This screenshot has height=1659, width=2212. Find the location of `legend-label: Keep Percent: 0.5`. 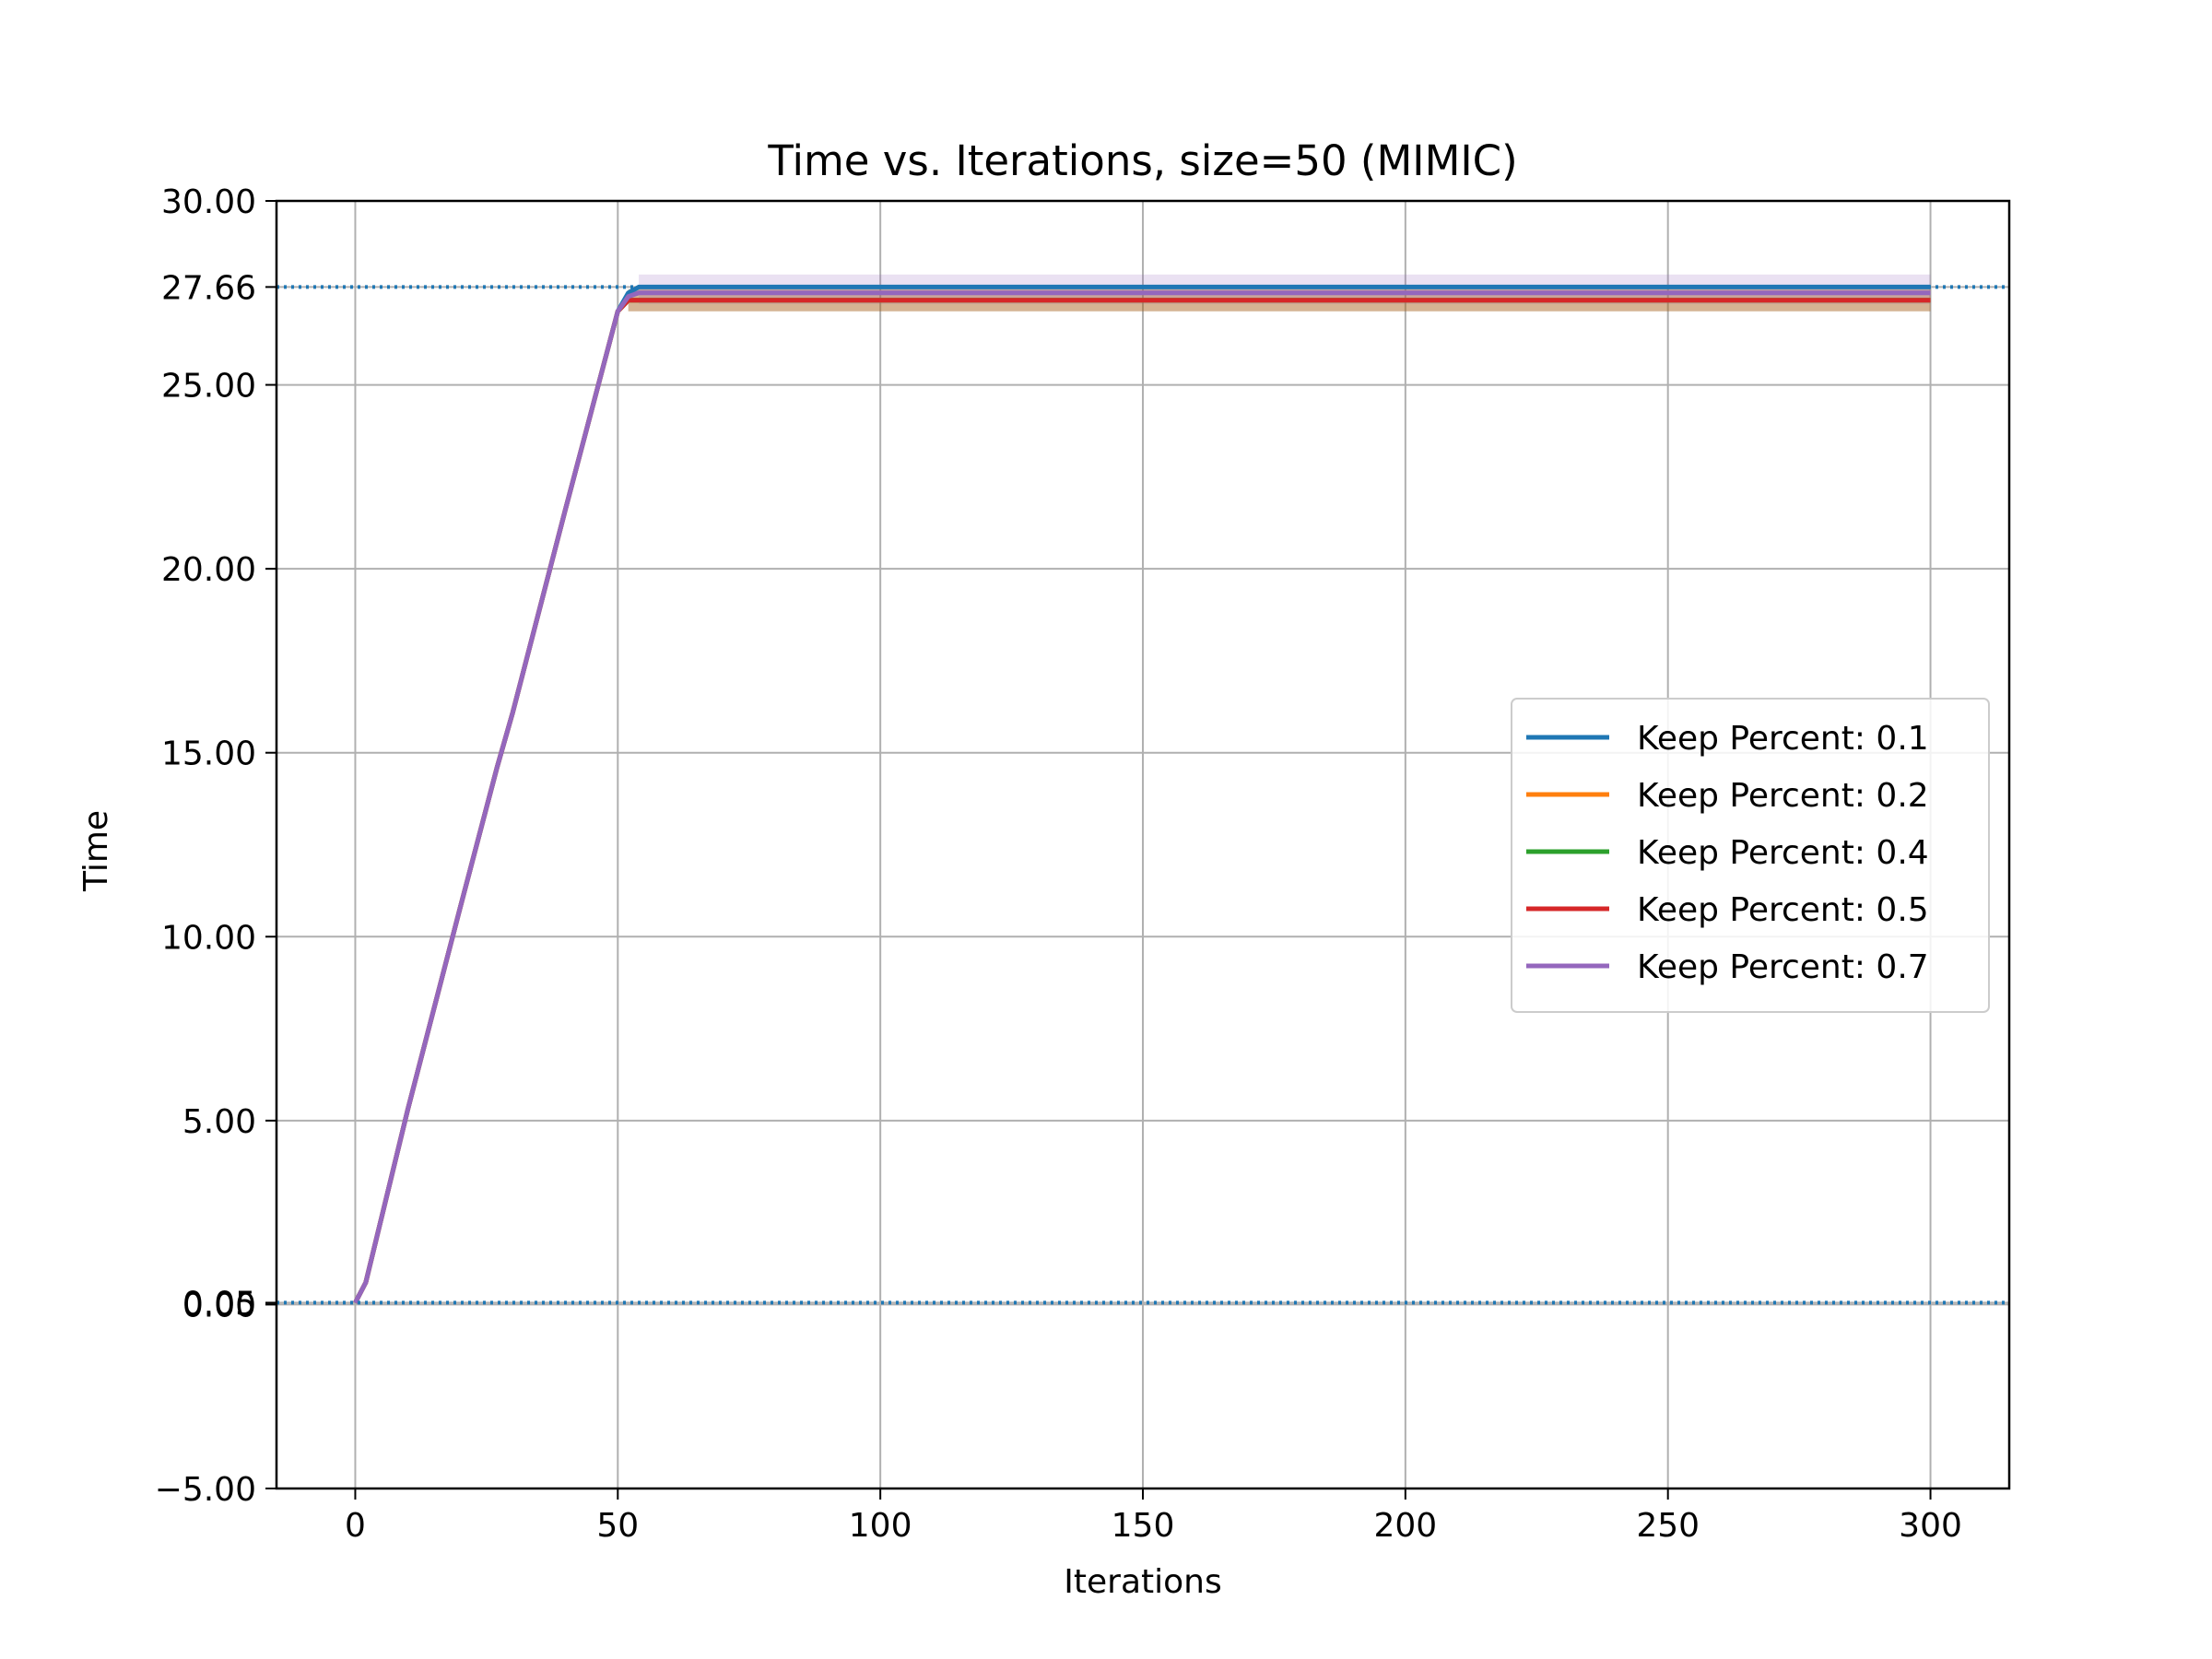

legend-label: Keep Percent: 0.5 is located at coordinates (1783, 910).